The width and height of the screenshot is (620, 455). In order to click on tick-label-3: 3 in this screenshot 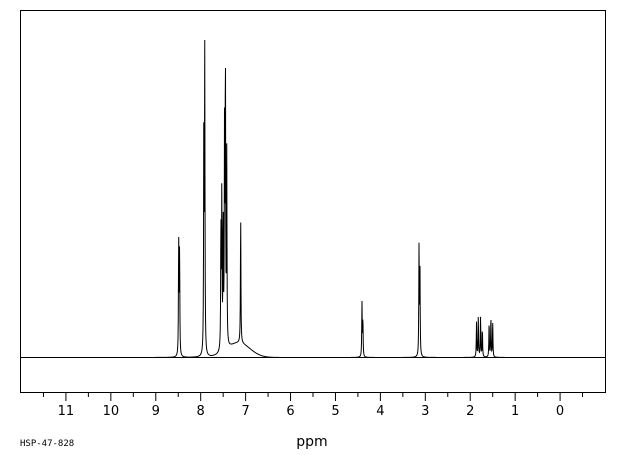, I will do `click(425, 411)`.